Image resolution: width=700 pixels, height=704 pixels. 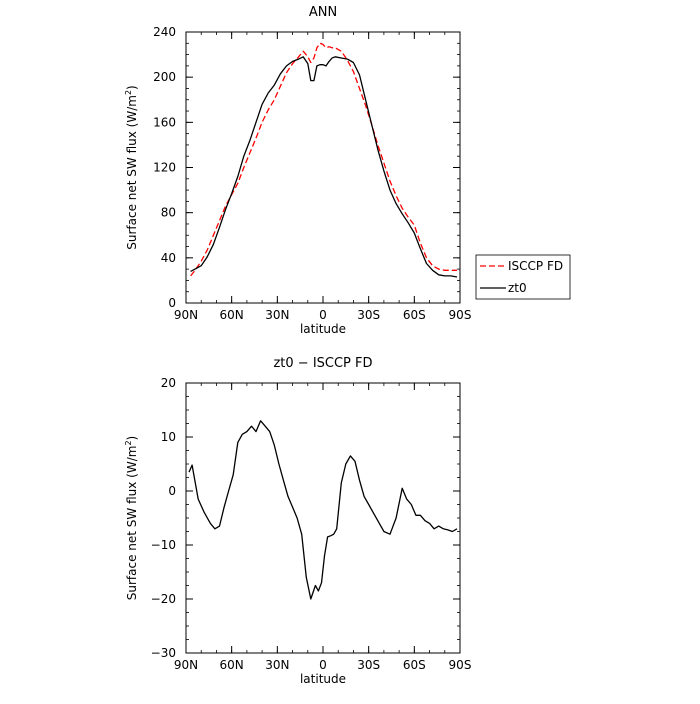 I want to click on bottom-y-tick-label: 20, so click(x=168, y=383).